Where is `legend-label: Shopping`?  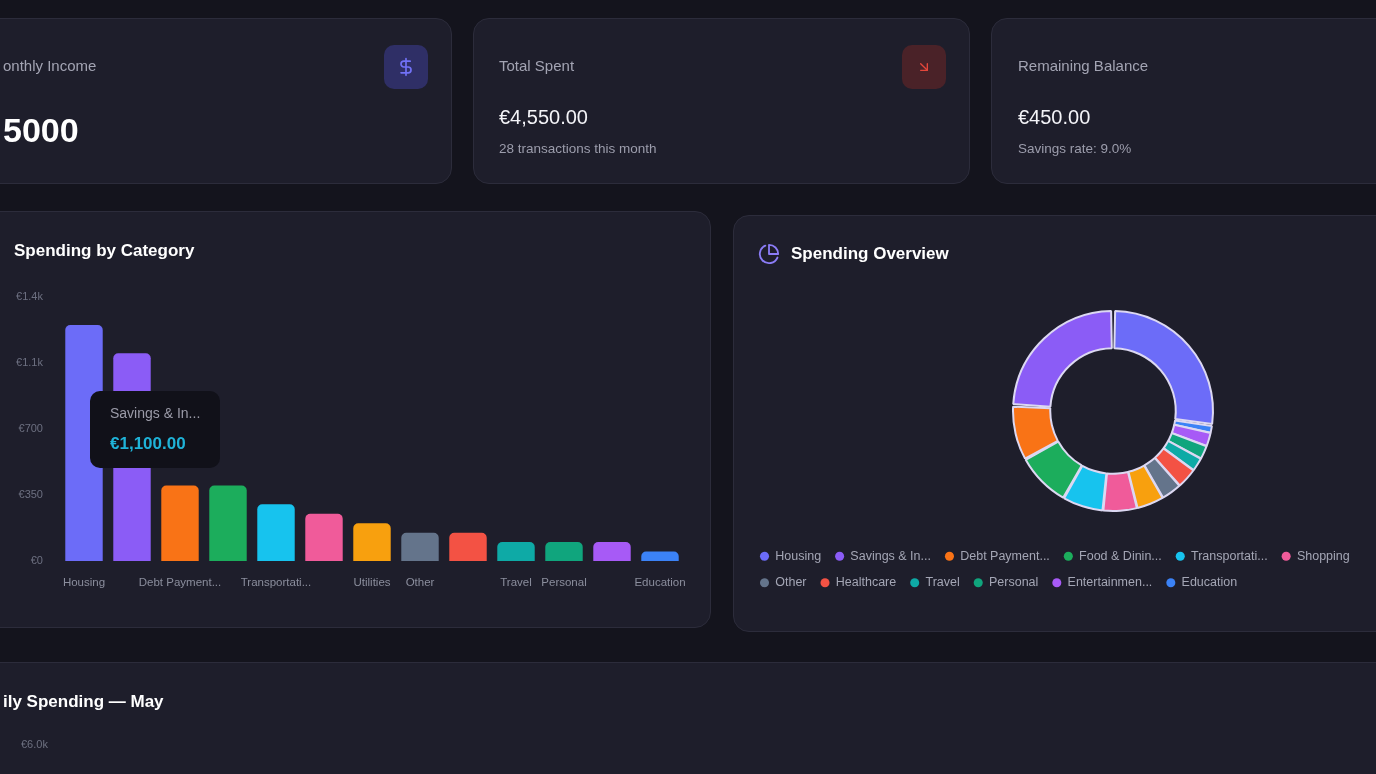
legend-label: Shopping is located at coordinates (1323, 555).